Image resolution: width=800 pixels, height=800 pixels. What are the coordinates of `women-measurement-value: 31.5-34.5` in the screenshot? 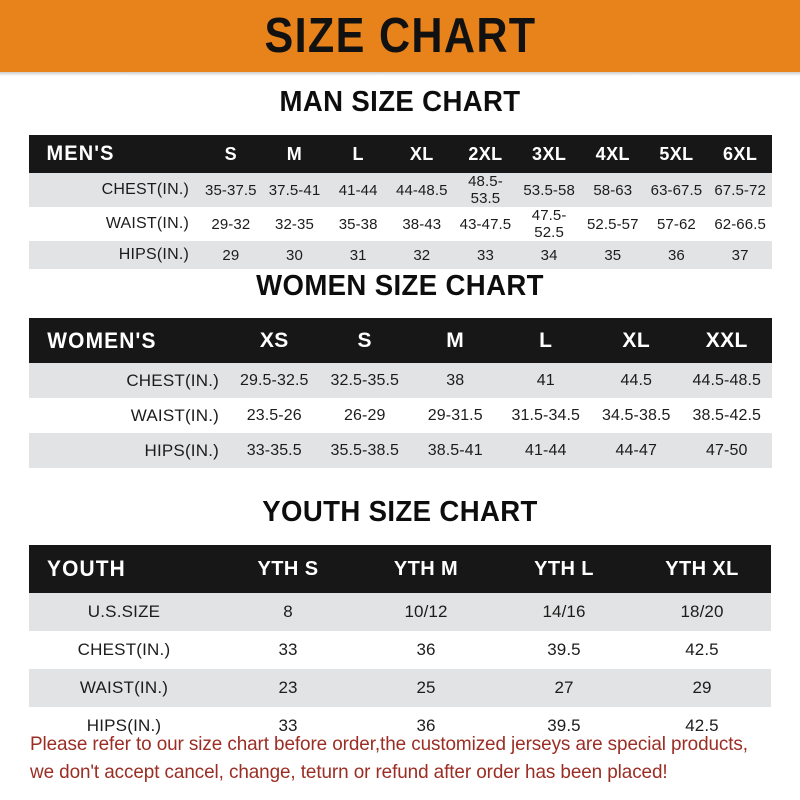 It's located at (545, 415).